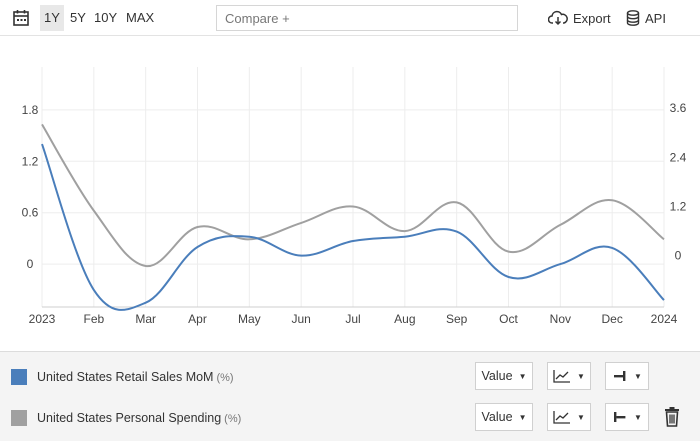 Image resolution: width=700 pixels, height=441 pixels. What do you see at coordinates (52, 18) in the screenshot?
I see `range-1y-button: 1Y` at bounding box center [52, 18].